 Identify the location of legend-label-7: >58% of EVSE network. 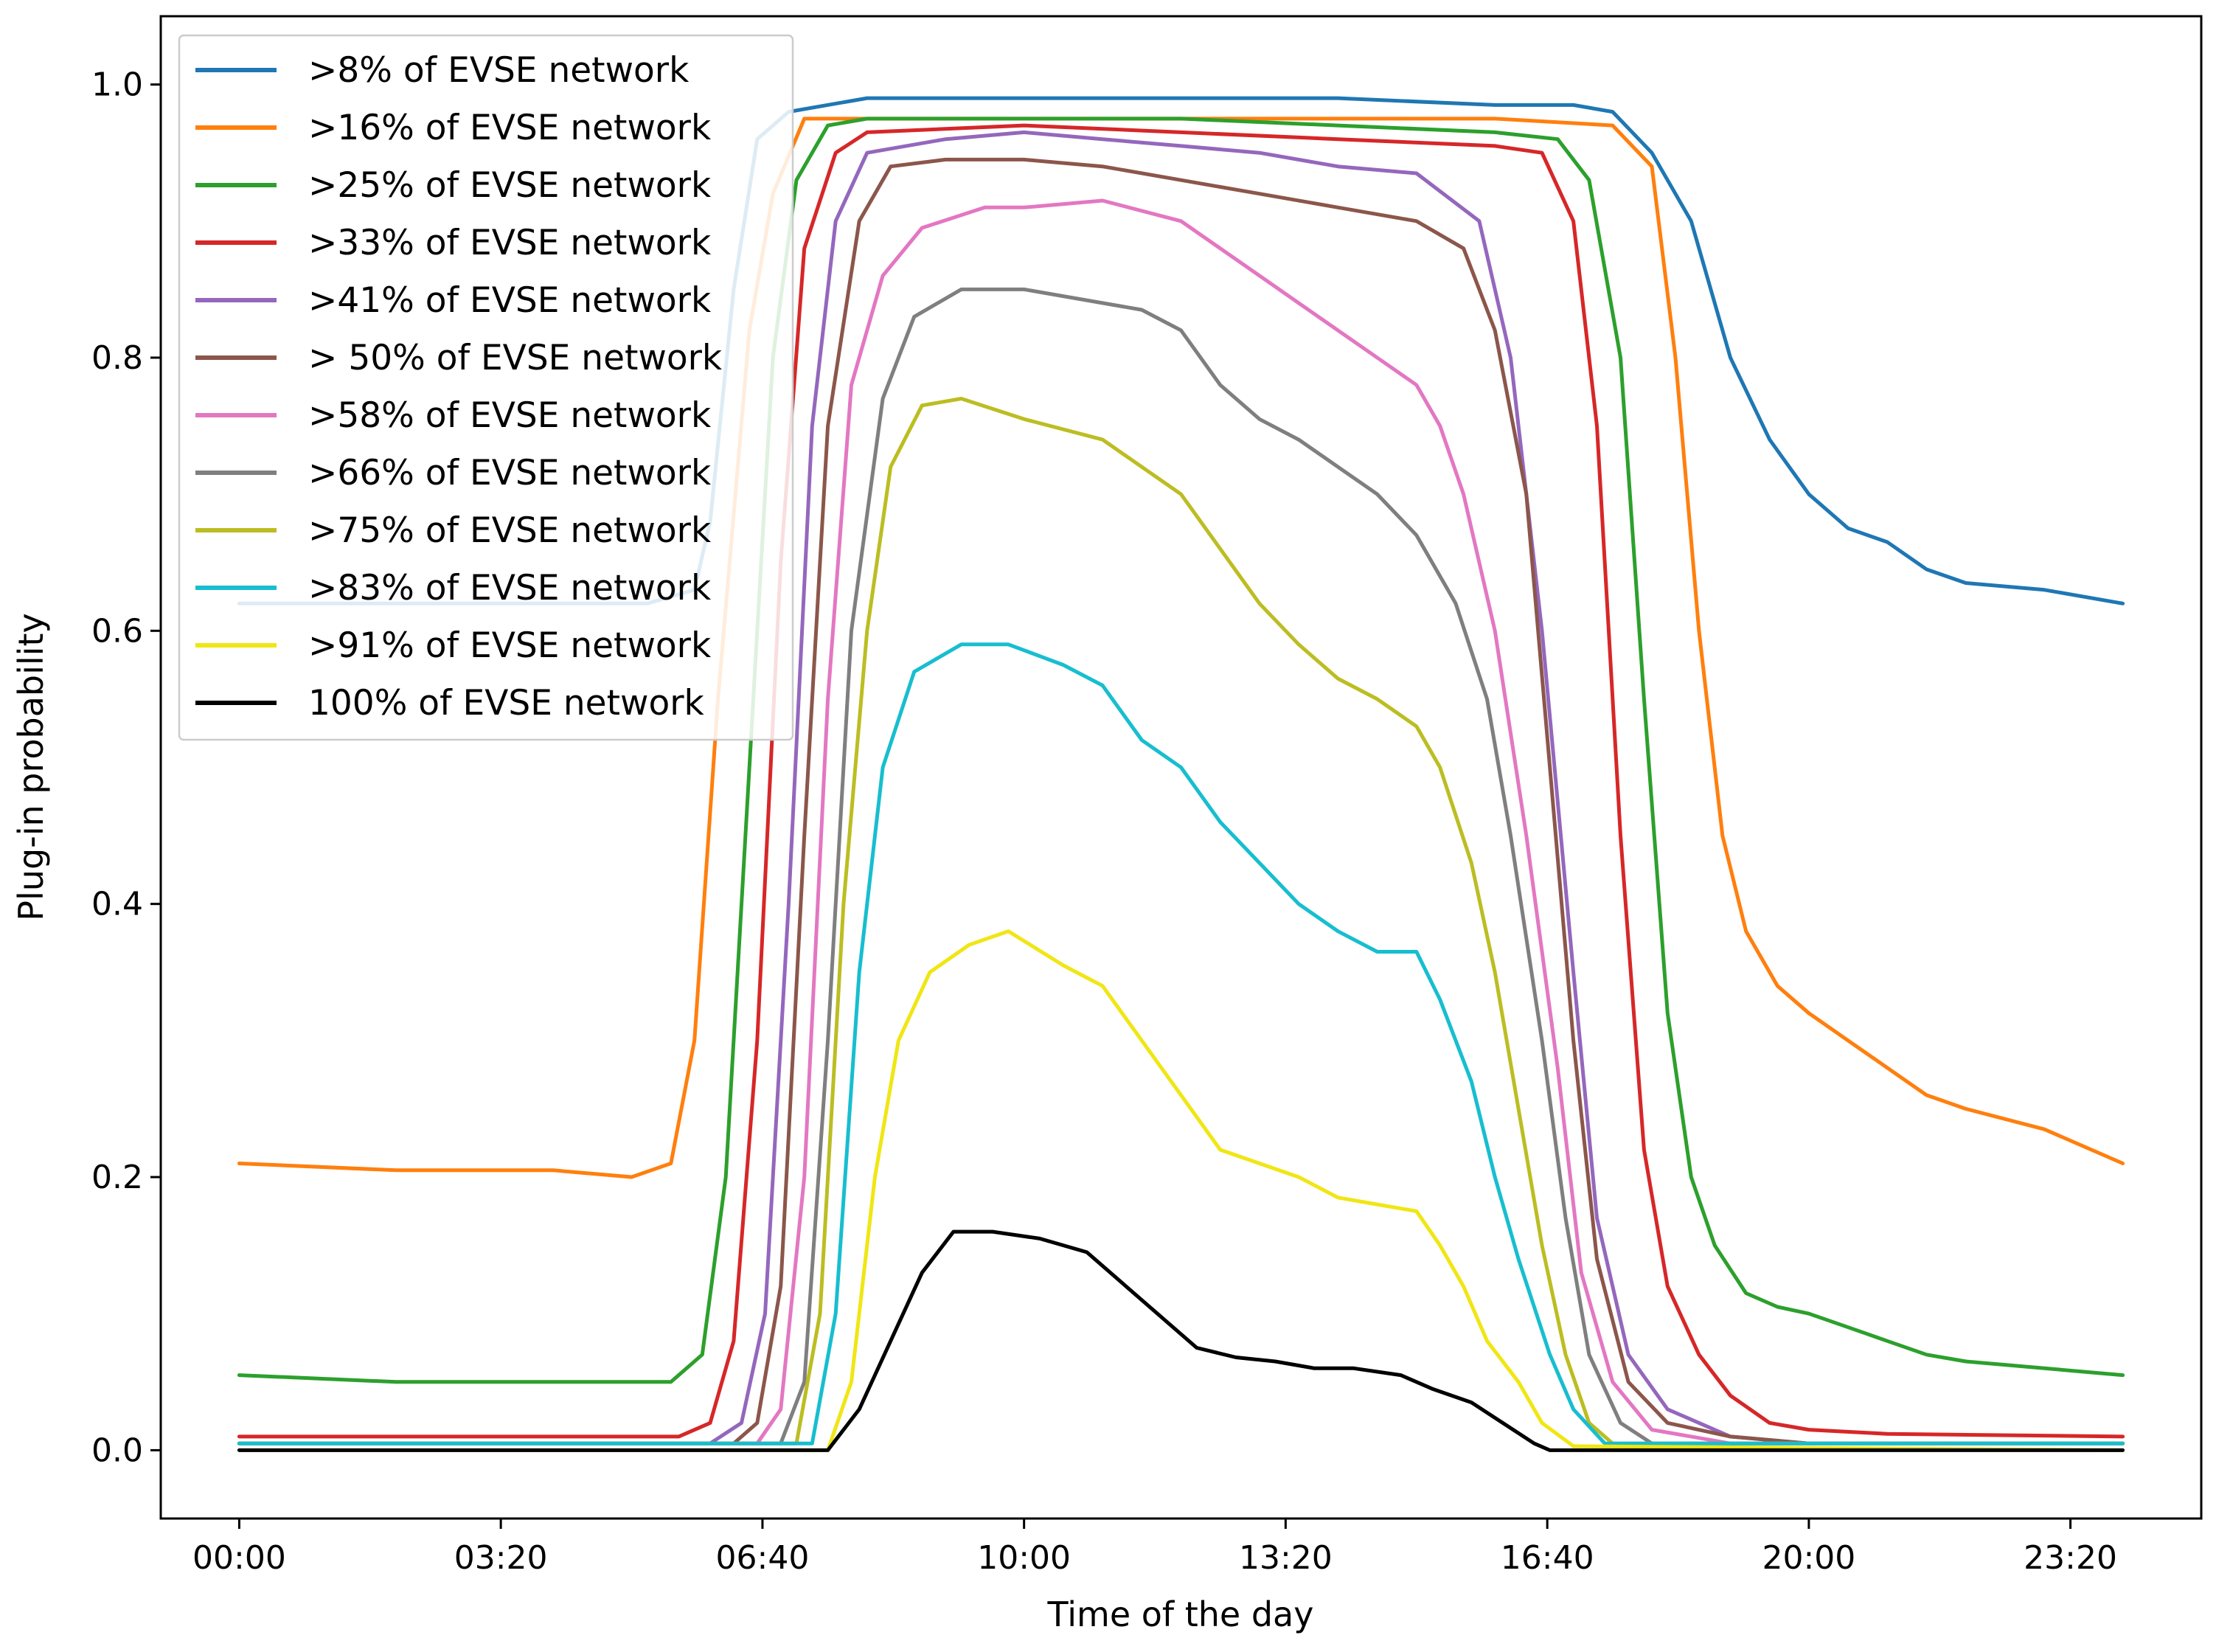
(510, 415).